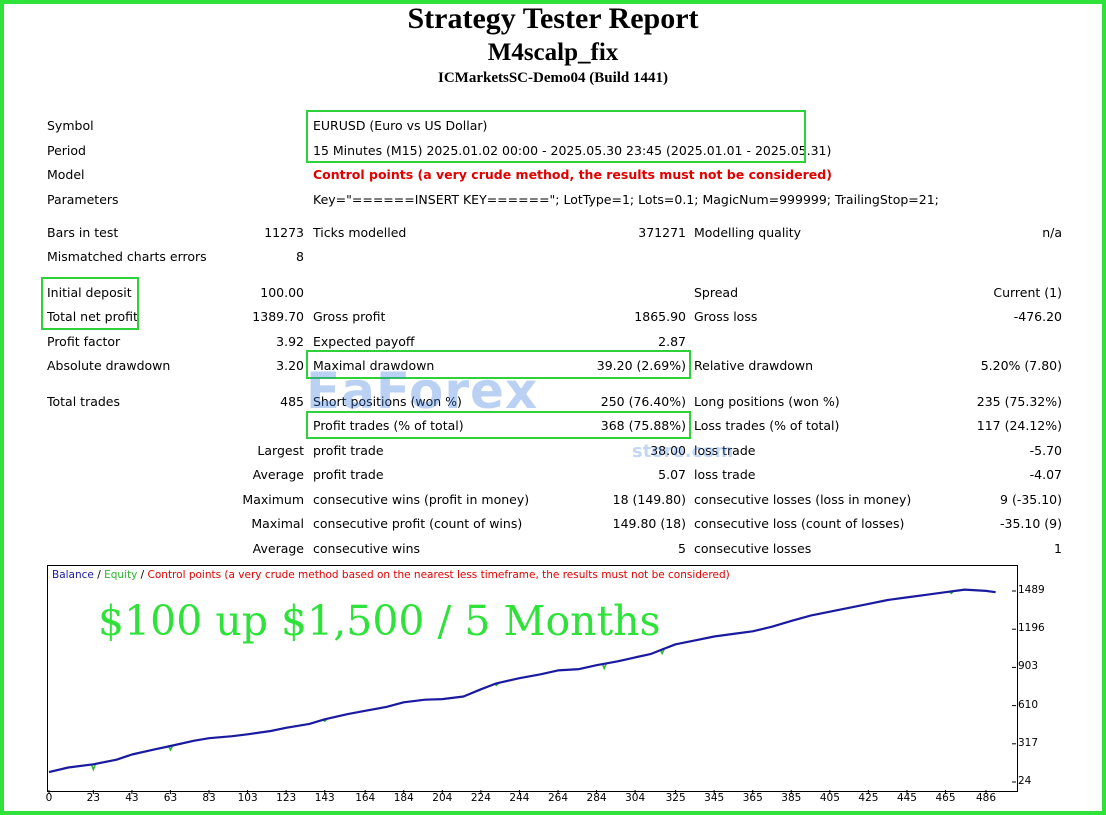 Image resolution: width=1106 pixels, height=815 pixels. Describe the element at coordinates (553, 18) in the screenshot. I see `report-title: Strategy Tester Report` at that location.